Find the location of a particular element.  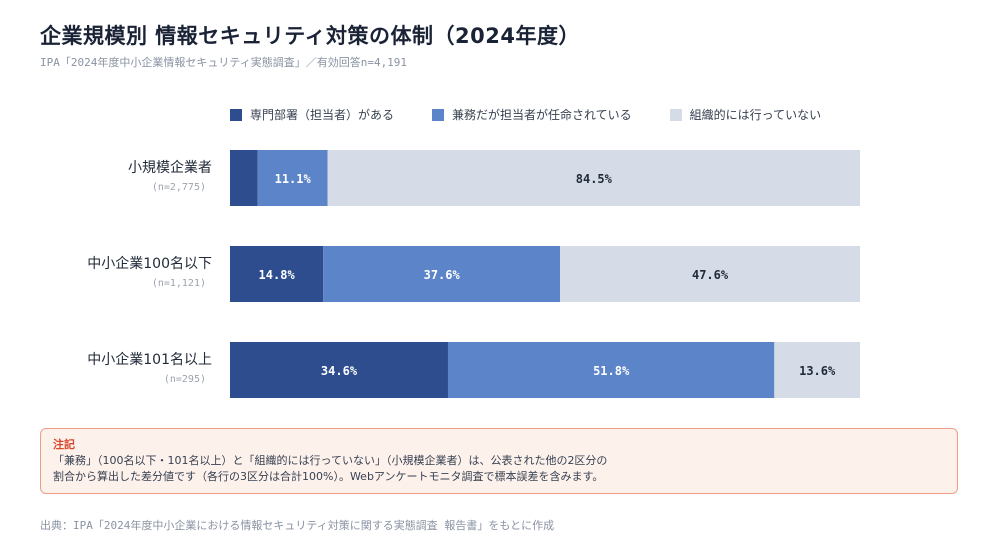

legend-swatch-concurrent is located at coordinates (438, 114).